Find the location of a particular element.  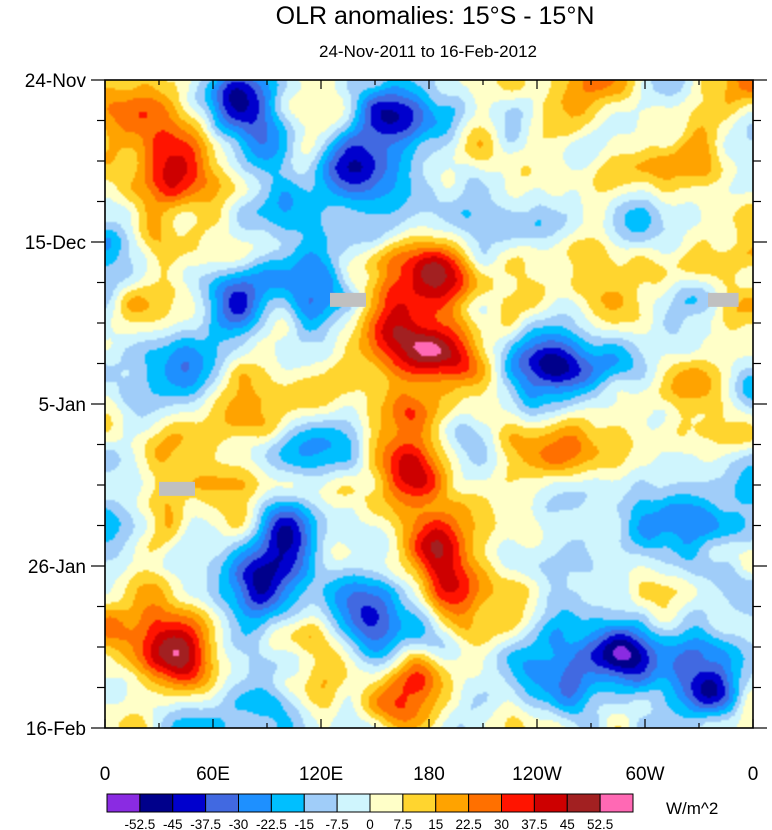

colorbar-level-label: 7.5 is located at coordinates (402, 823).